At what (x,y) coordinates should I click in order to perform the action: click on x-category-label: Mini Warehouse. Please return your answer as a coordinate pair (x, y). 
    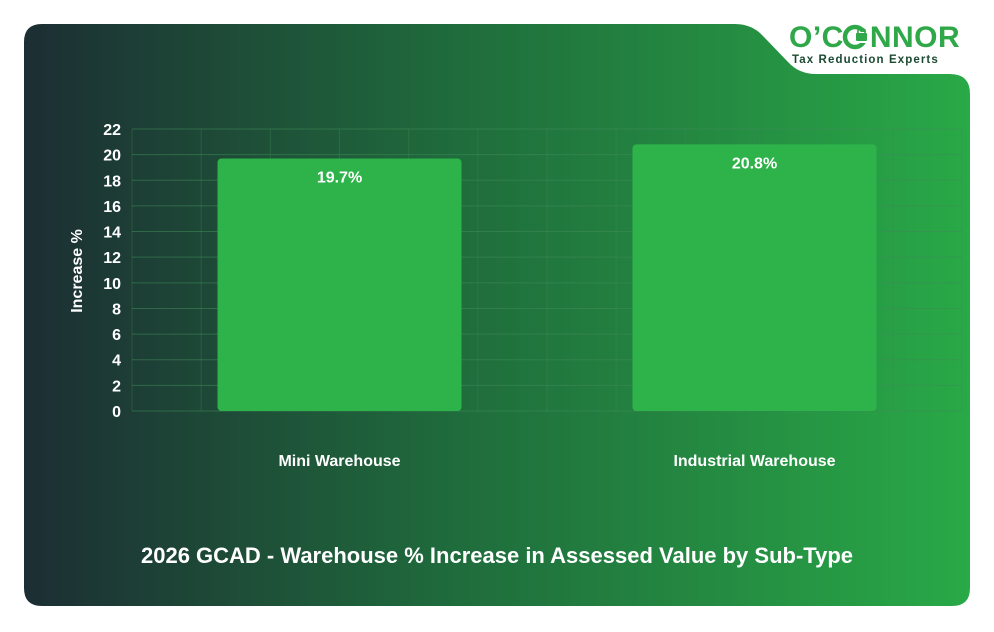
    Looking at the image, I should click on (339, 461).